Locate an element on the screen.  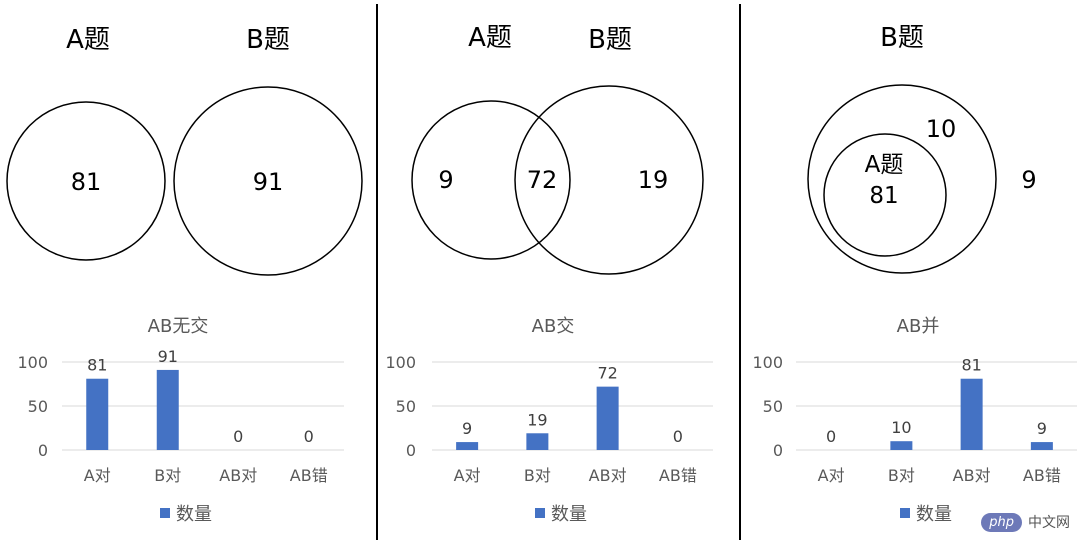
venn-region-outside: 9 is located at coordinates (1028, 180).